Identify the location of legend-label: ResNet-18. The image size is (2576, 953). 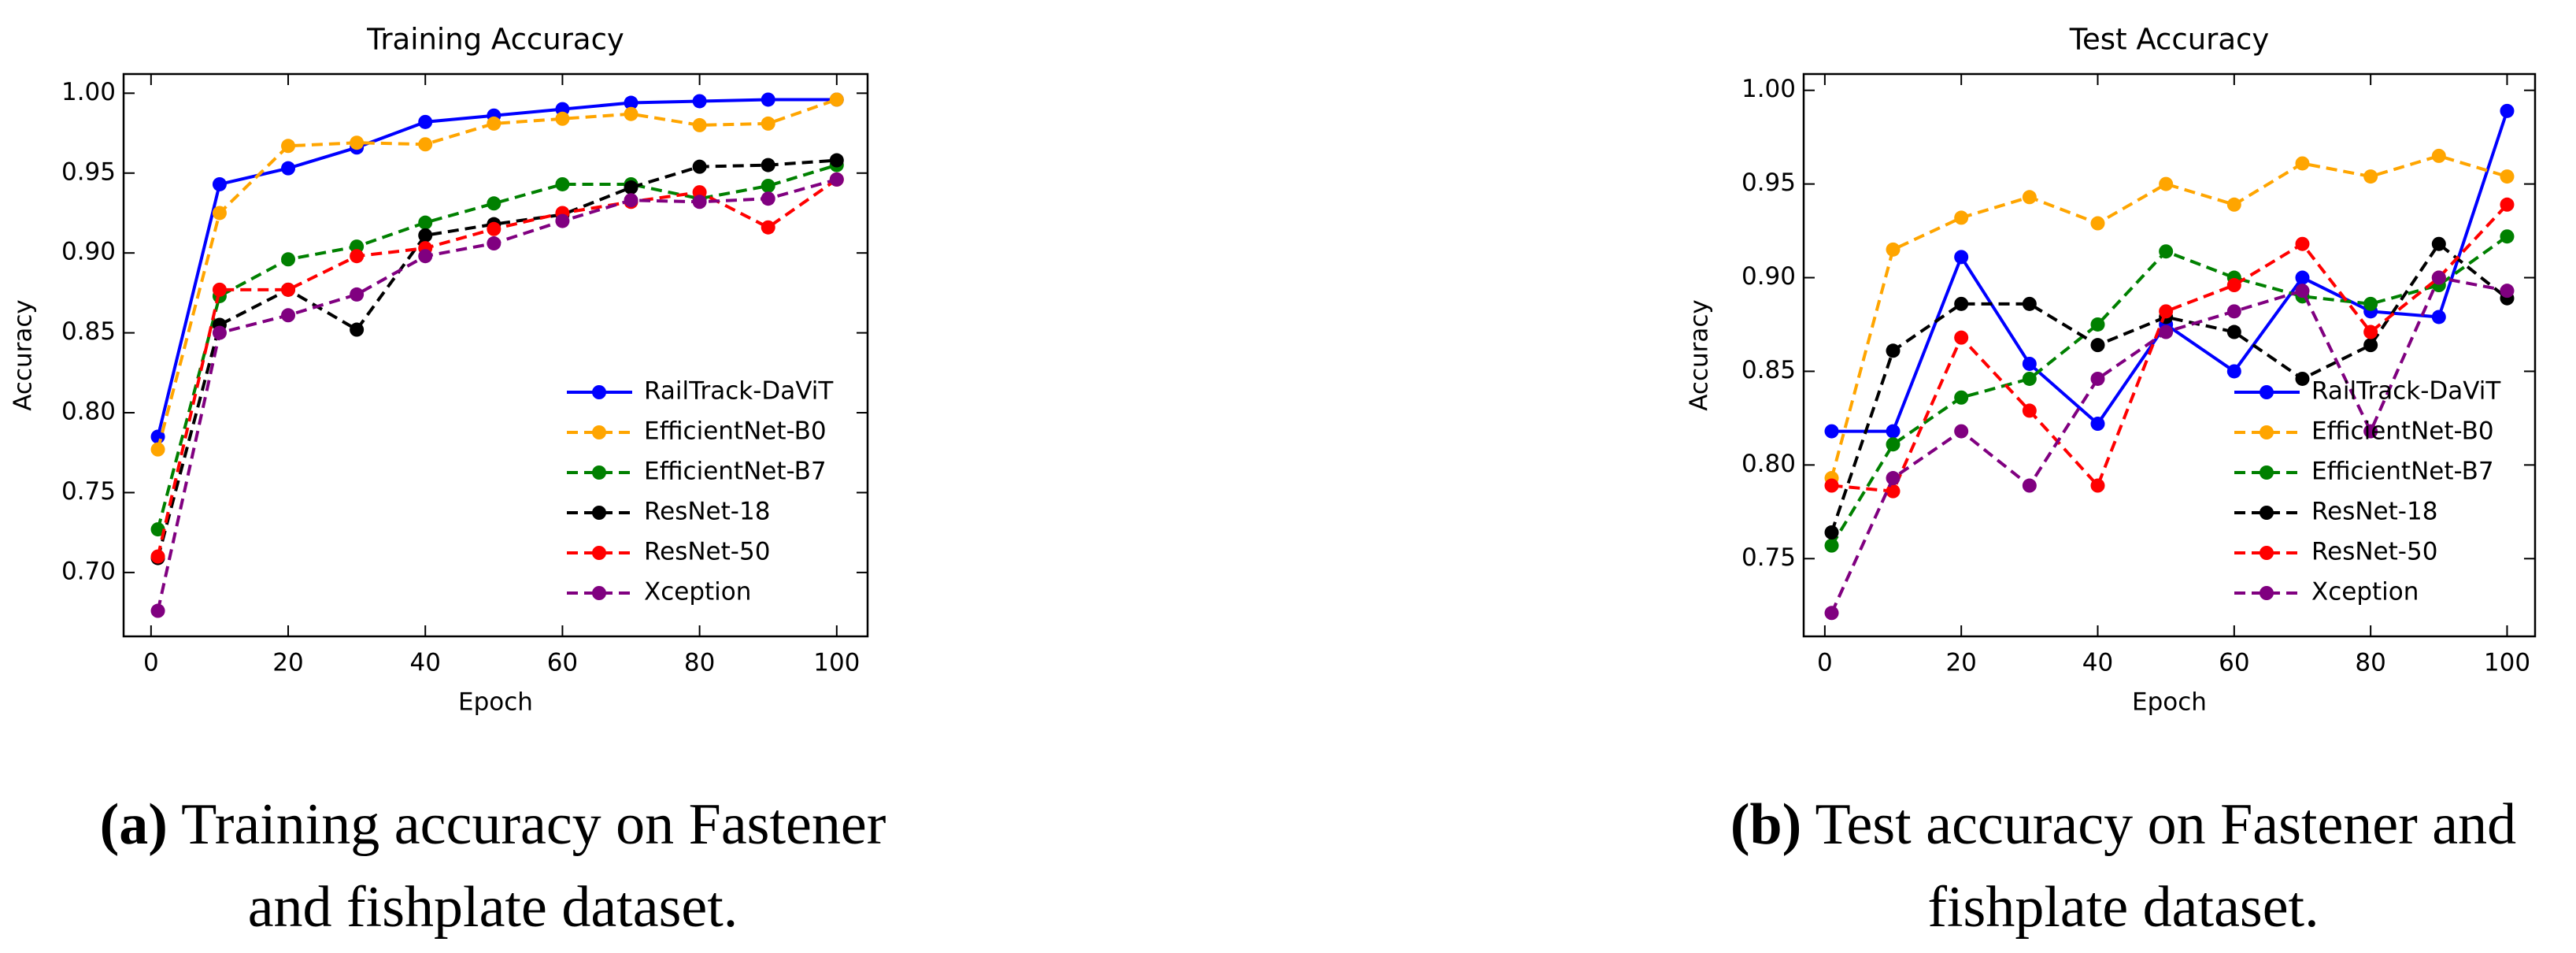
(2374, 512).